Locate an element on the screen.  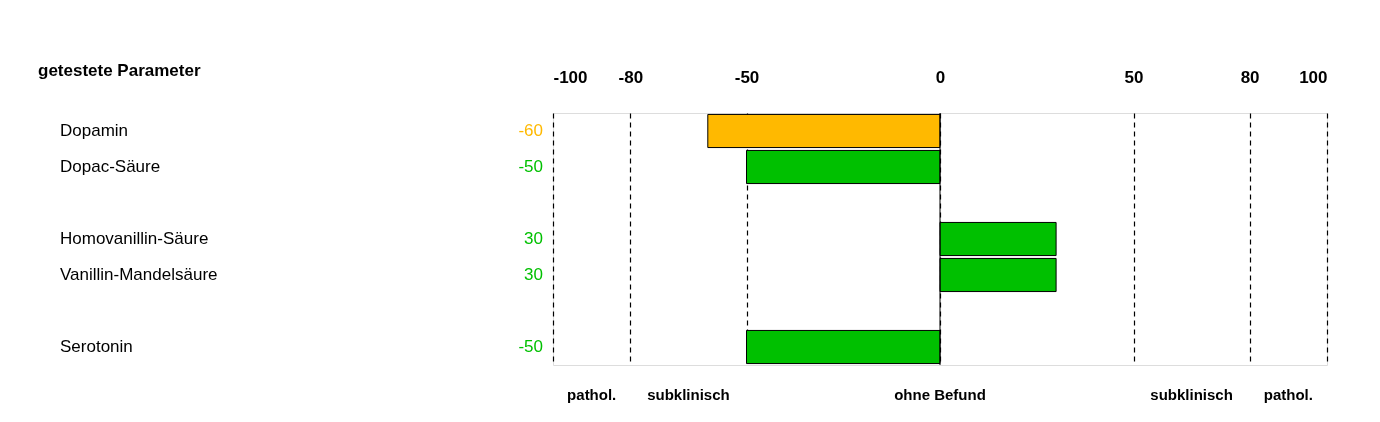
x2-tick-label: 80 is located at coordinates (1250, 77).